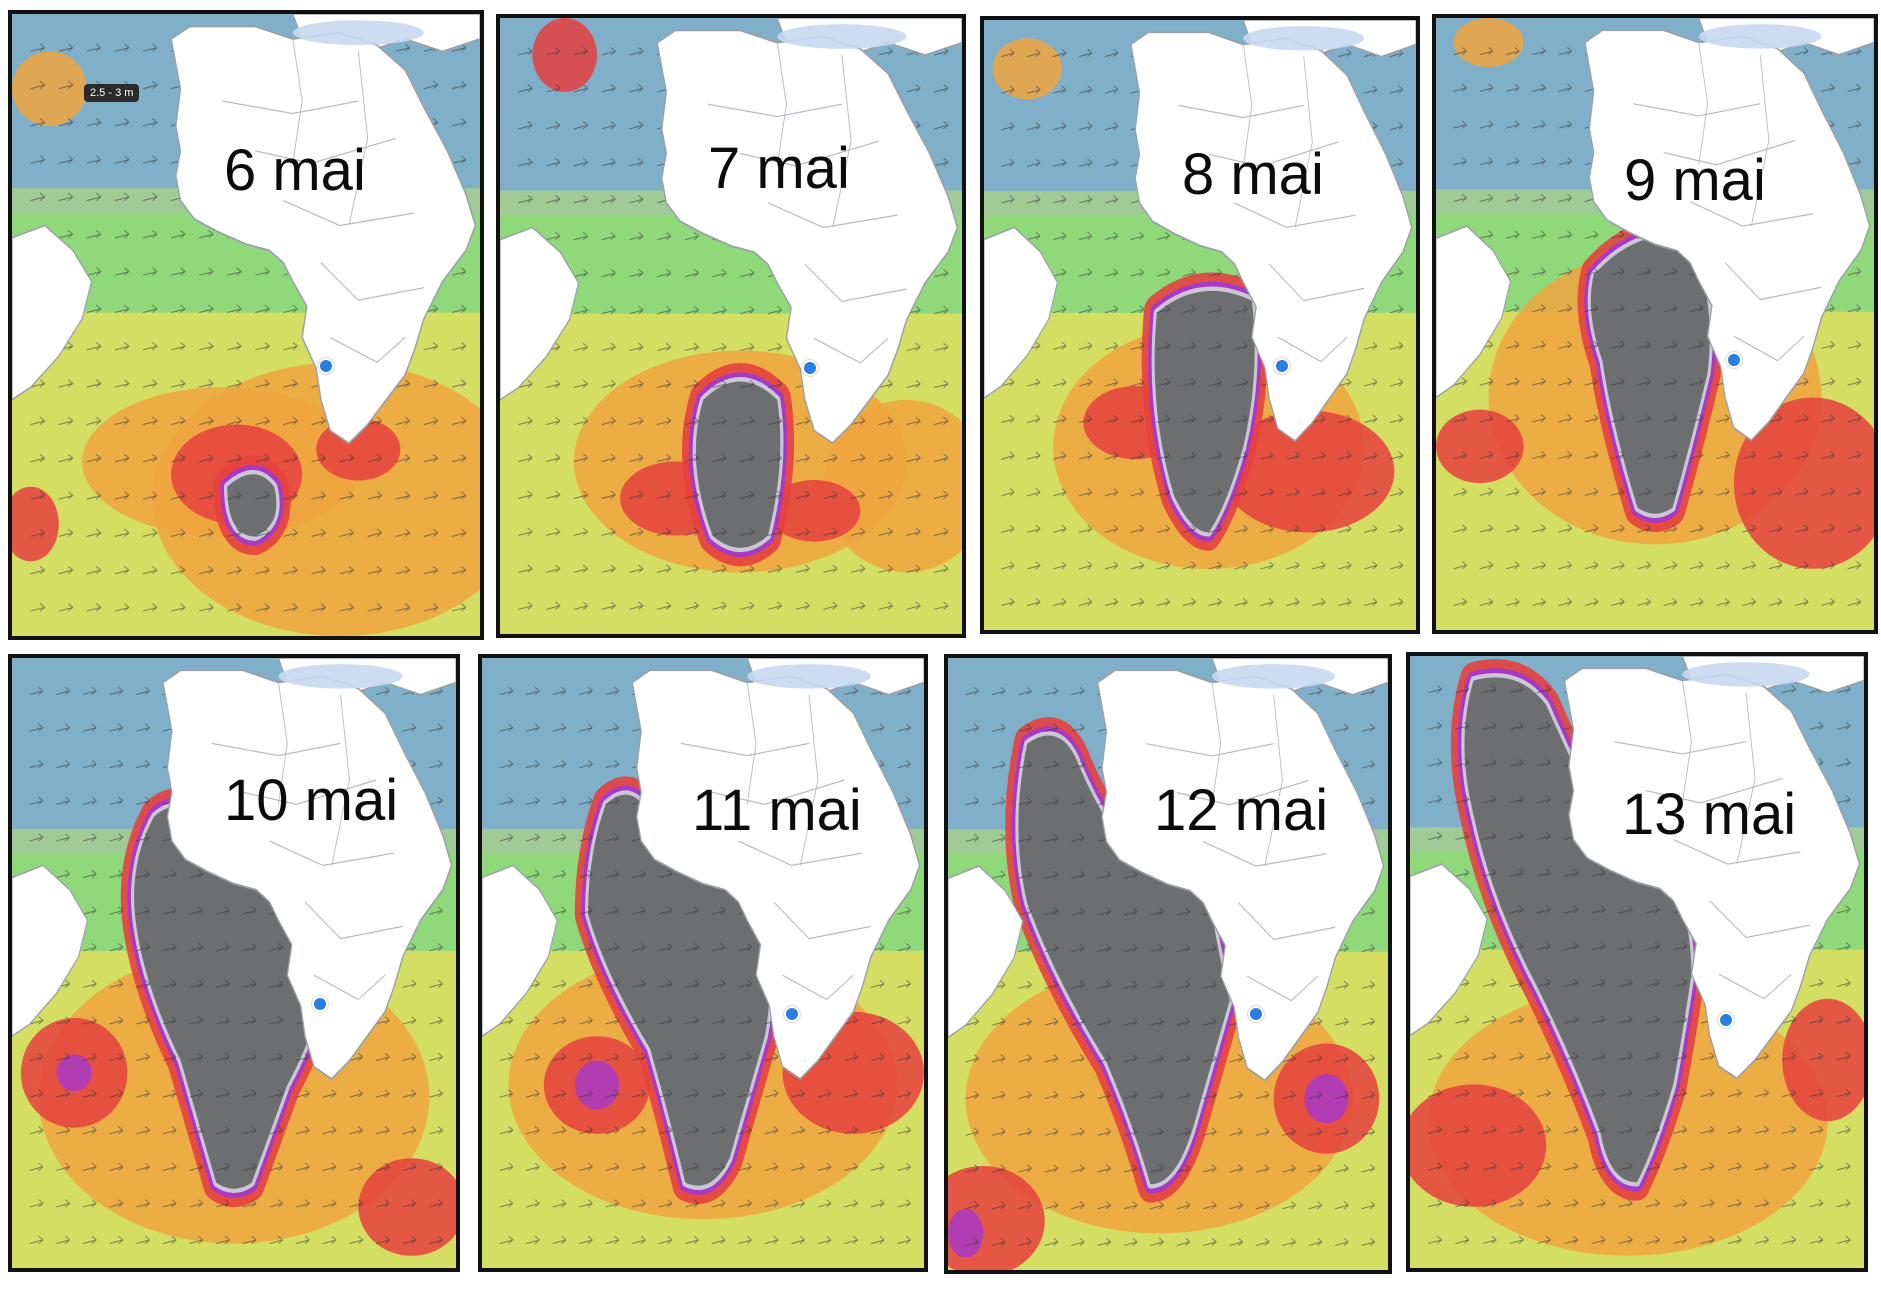 This screenshot has width=1881, height=1290. I want to click on wave-map, so click(234, 963).